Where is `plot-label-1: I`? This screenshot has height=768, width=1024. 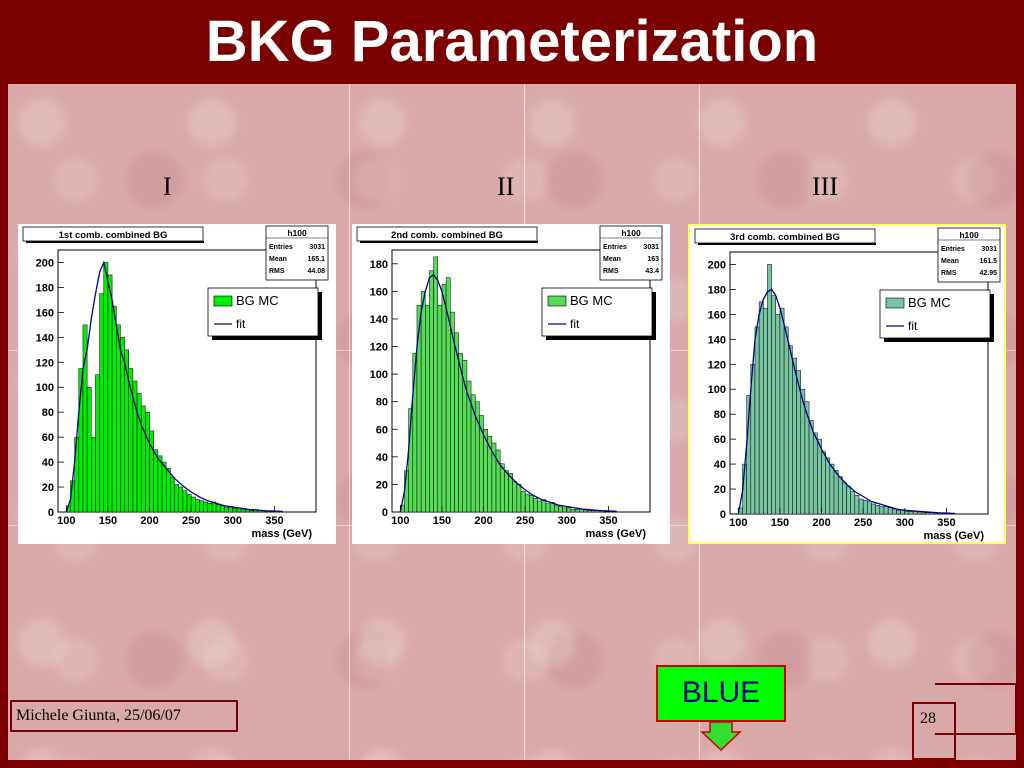
plot-label-1: I is located at coordinates (167, 186).